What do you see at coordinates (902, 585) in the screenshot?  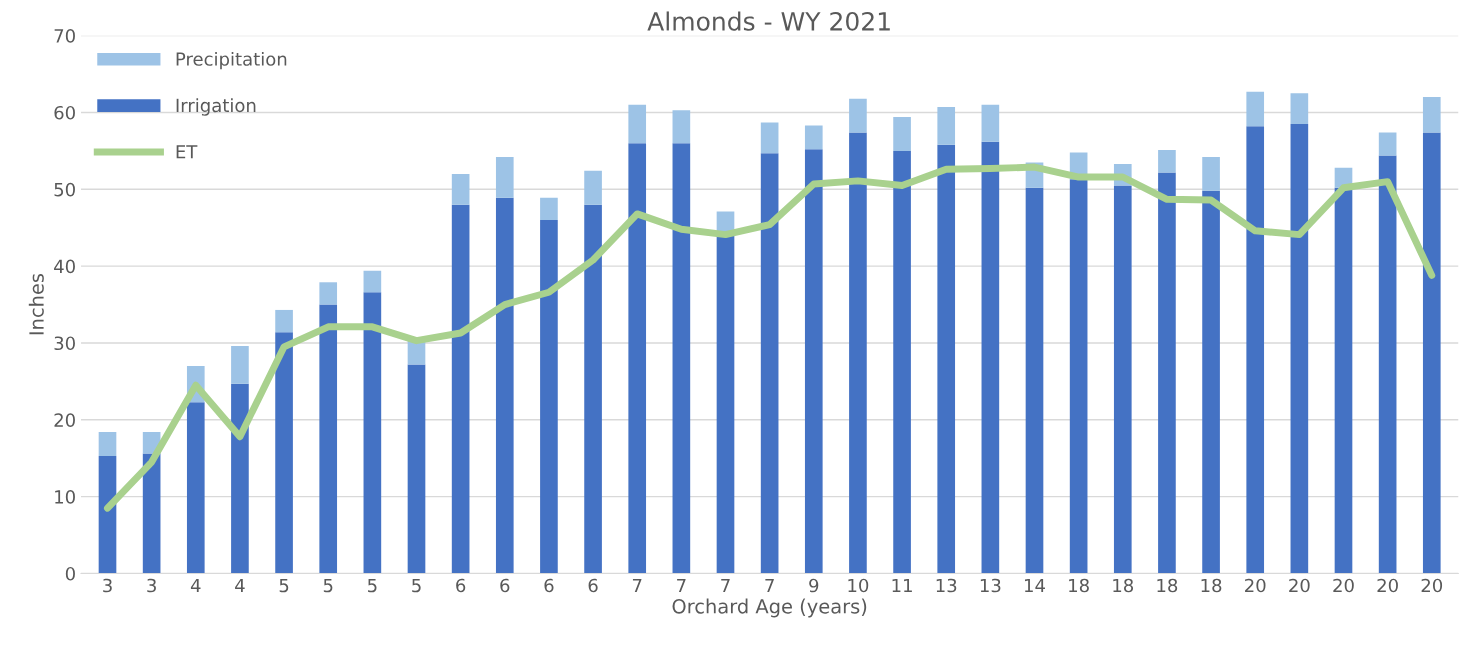 I see `x-tick-label: 11` at bounding box center [902, 585].